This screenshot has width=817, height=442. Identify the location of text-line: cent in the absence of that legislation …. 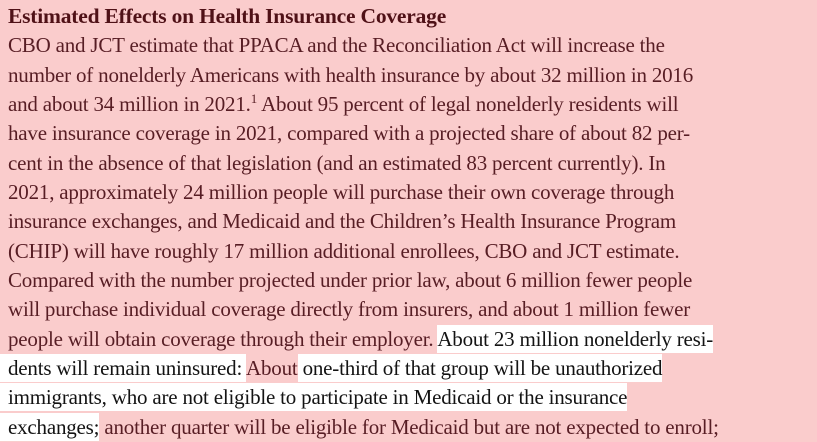
(412, 163).